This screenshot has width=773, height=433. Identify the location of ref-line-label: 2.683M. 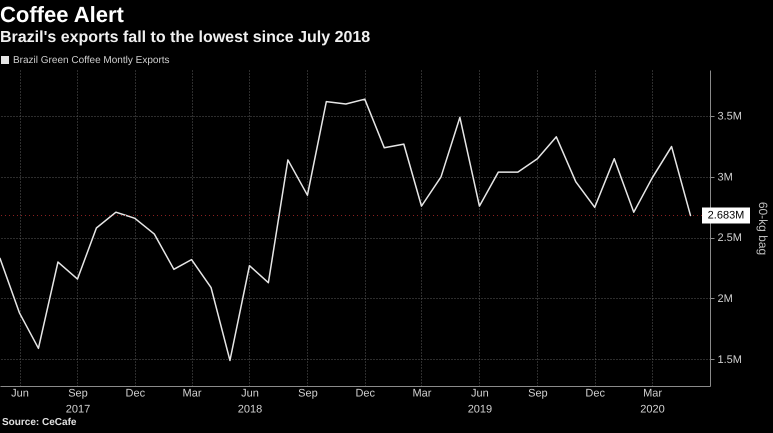
(726, 215).